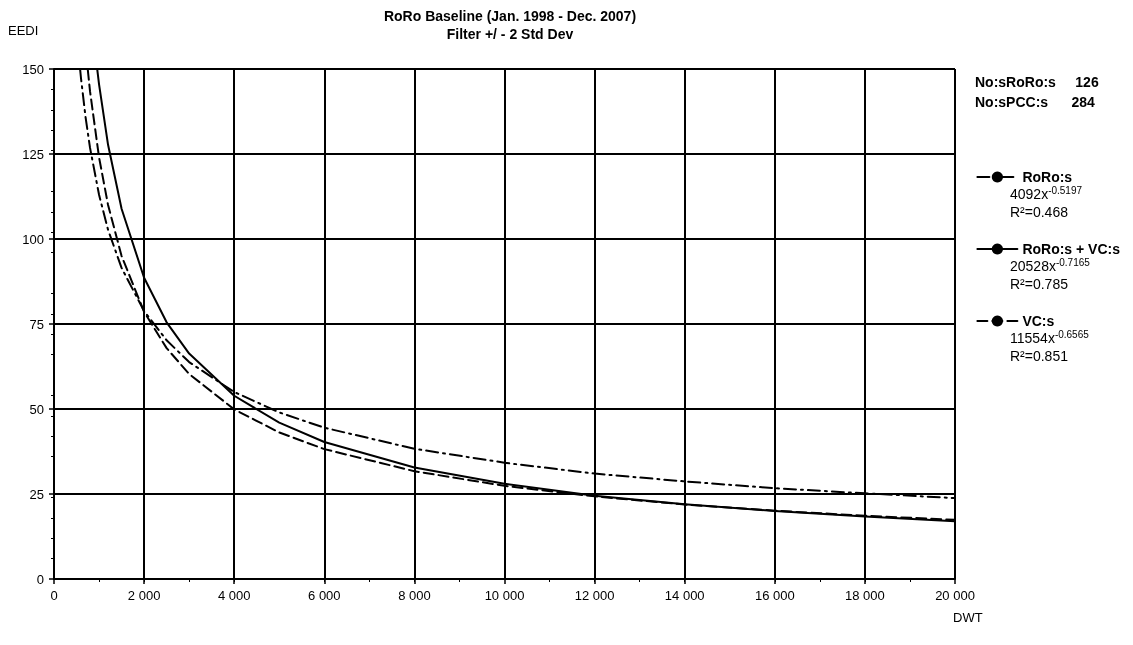 Image resolution: width=1133 pixels, height=645 pixels. What do you see at coordinates (36, 409) in the screenshot?
I see `y-tick-label: 50` at bounding box center [36, 409].